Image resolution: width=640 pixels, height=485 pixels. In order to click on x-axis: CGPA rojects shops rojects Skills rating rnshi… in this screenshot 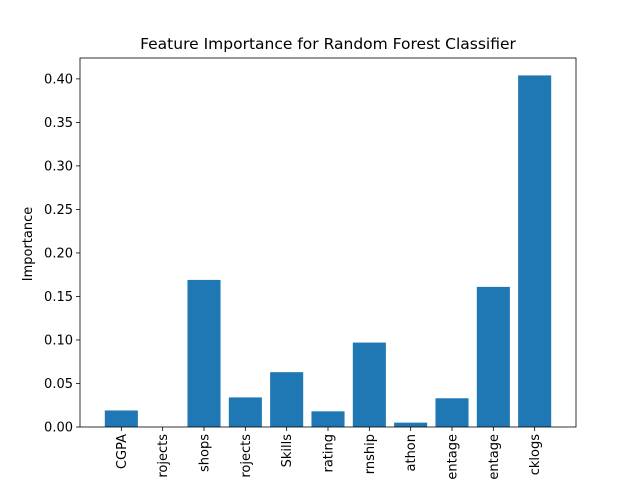, I will do `click(329, 453)`.